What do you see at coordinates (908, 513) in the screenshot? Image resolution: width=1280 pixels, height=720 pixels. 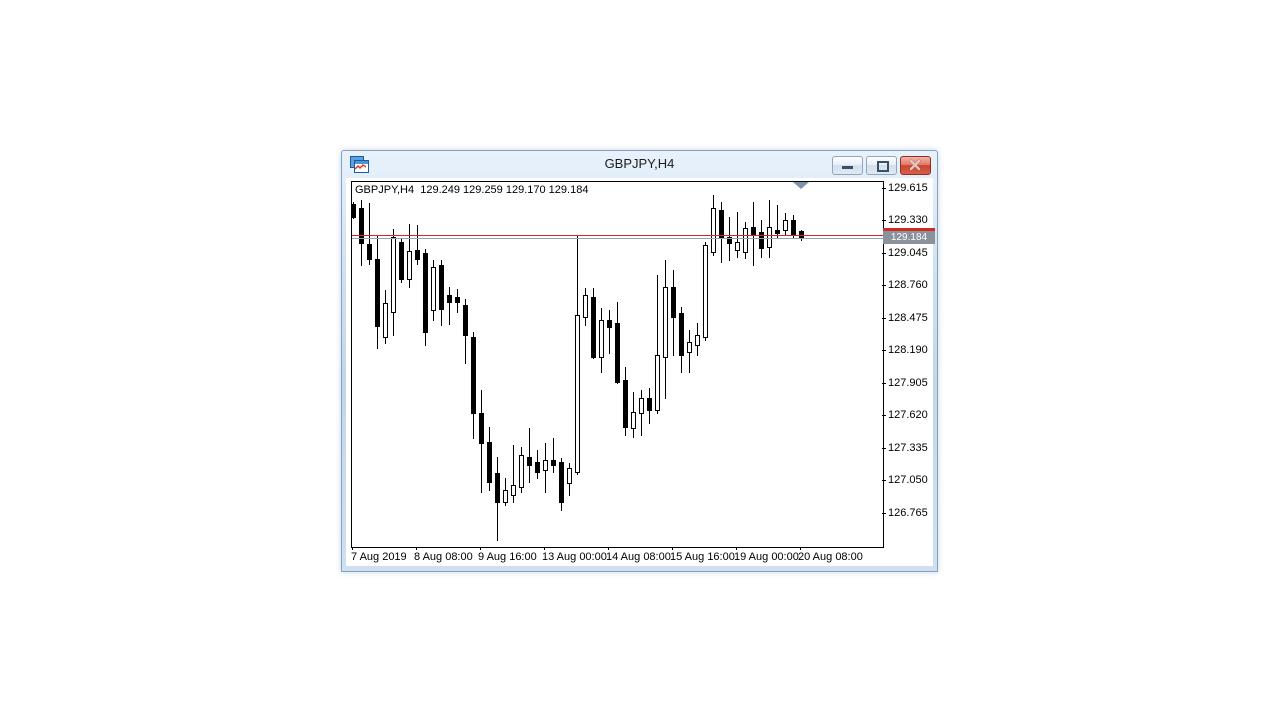 I see `price-label: 126.765` at bounding box center [908, 513].